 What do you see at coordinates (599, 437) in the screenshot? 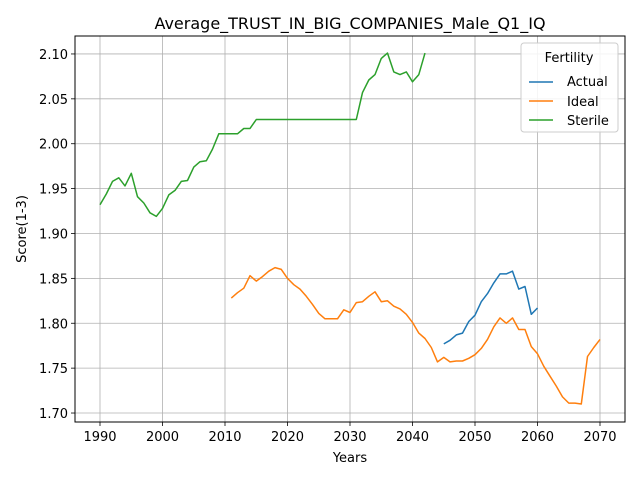
I see `x-tick-label: 2070` at bounding box center [599, 437].